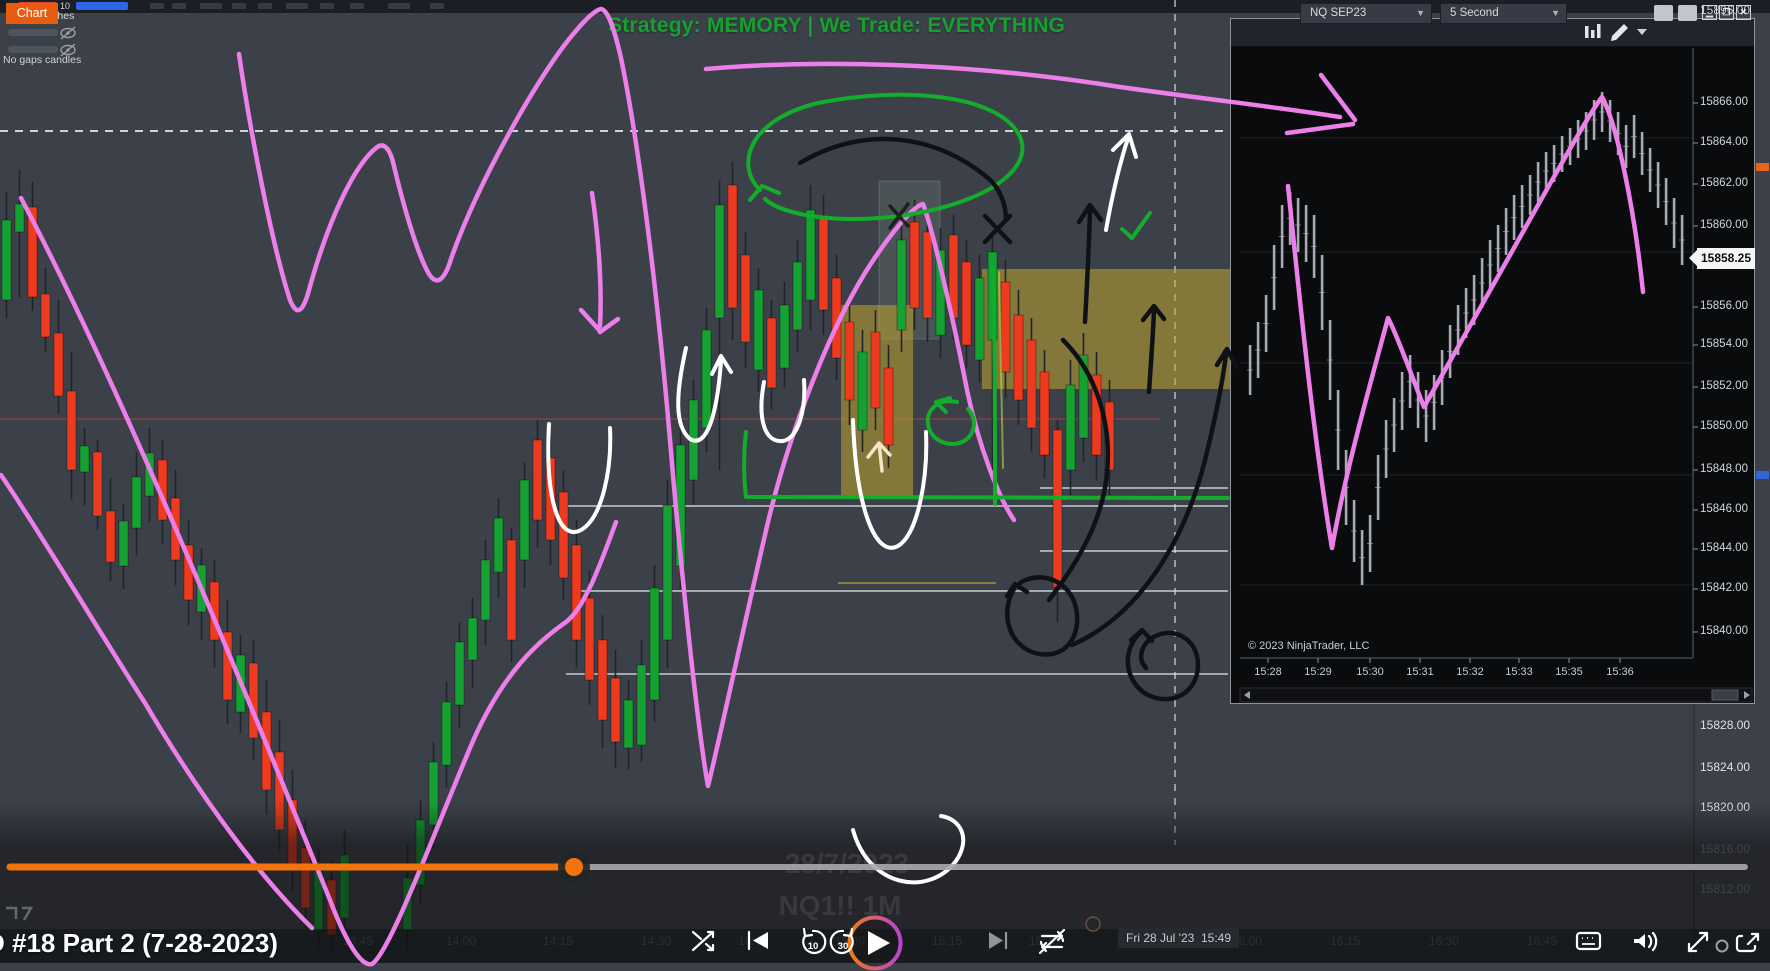 This screenshot has width=1770, height=971. I want to click on mini-price-label: 15844.00, so click(1724, 548).